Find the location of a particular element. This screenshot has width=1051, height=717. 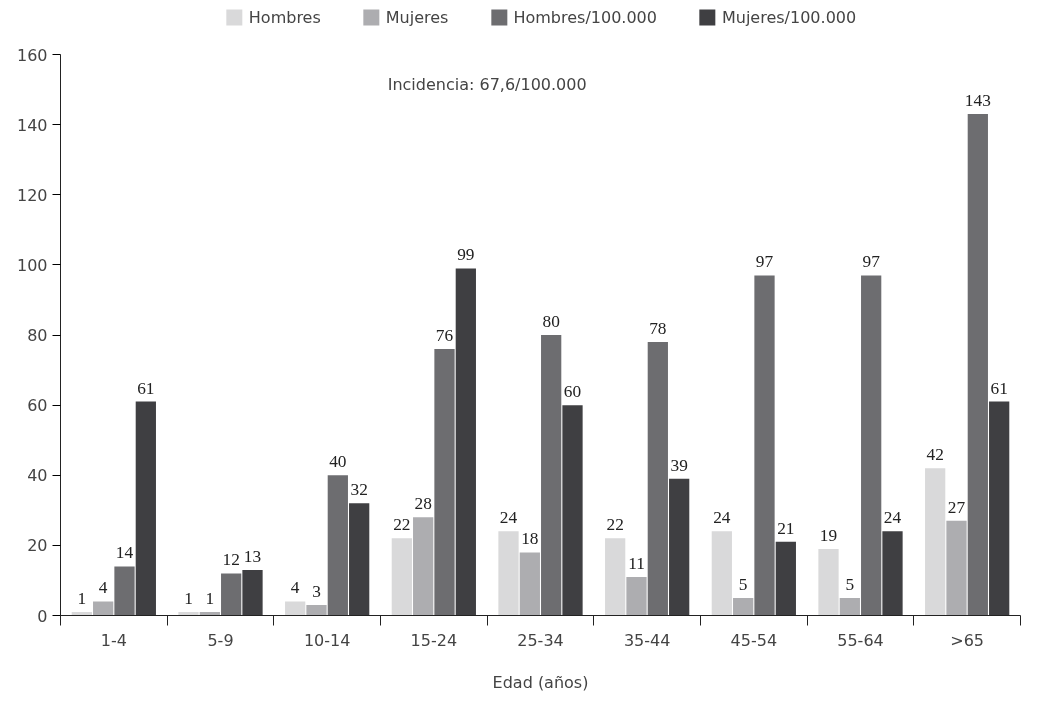

data-label: 11 is located at coordinates (636, 563).